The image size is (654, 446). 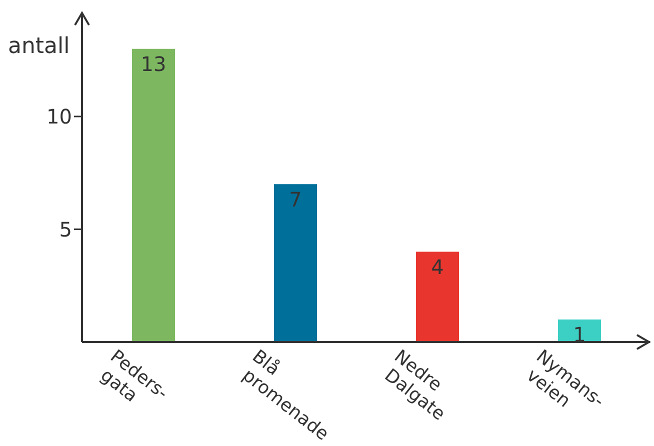 I want to click on data-label: 13, so click(x=153, y=64).